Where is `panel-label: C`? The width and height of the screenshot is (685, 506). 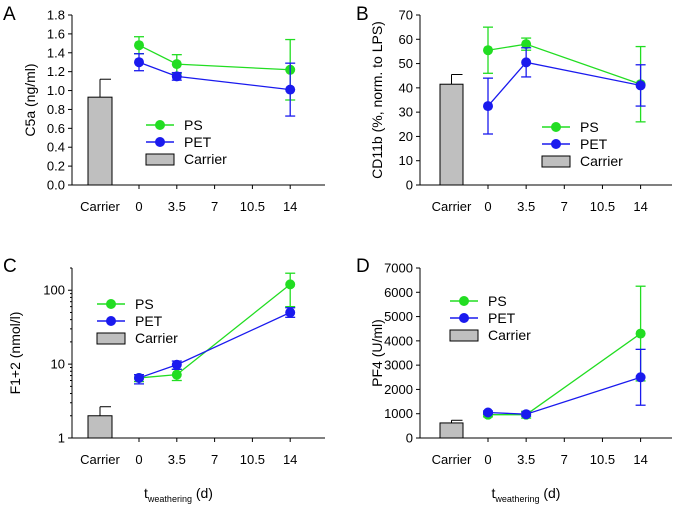 panel-label: C is located at coordinates (10, 266).